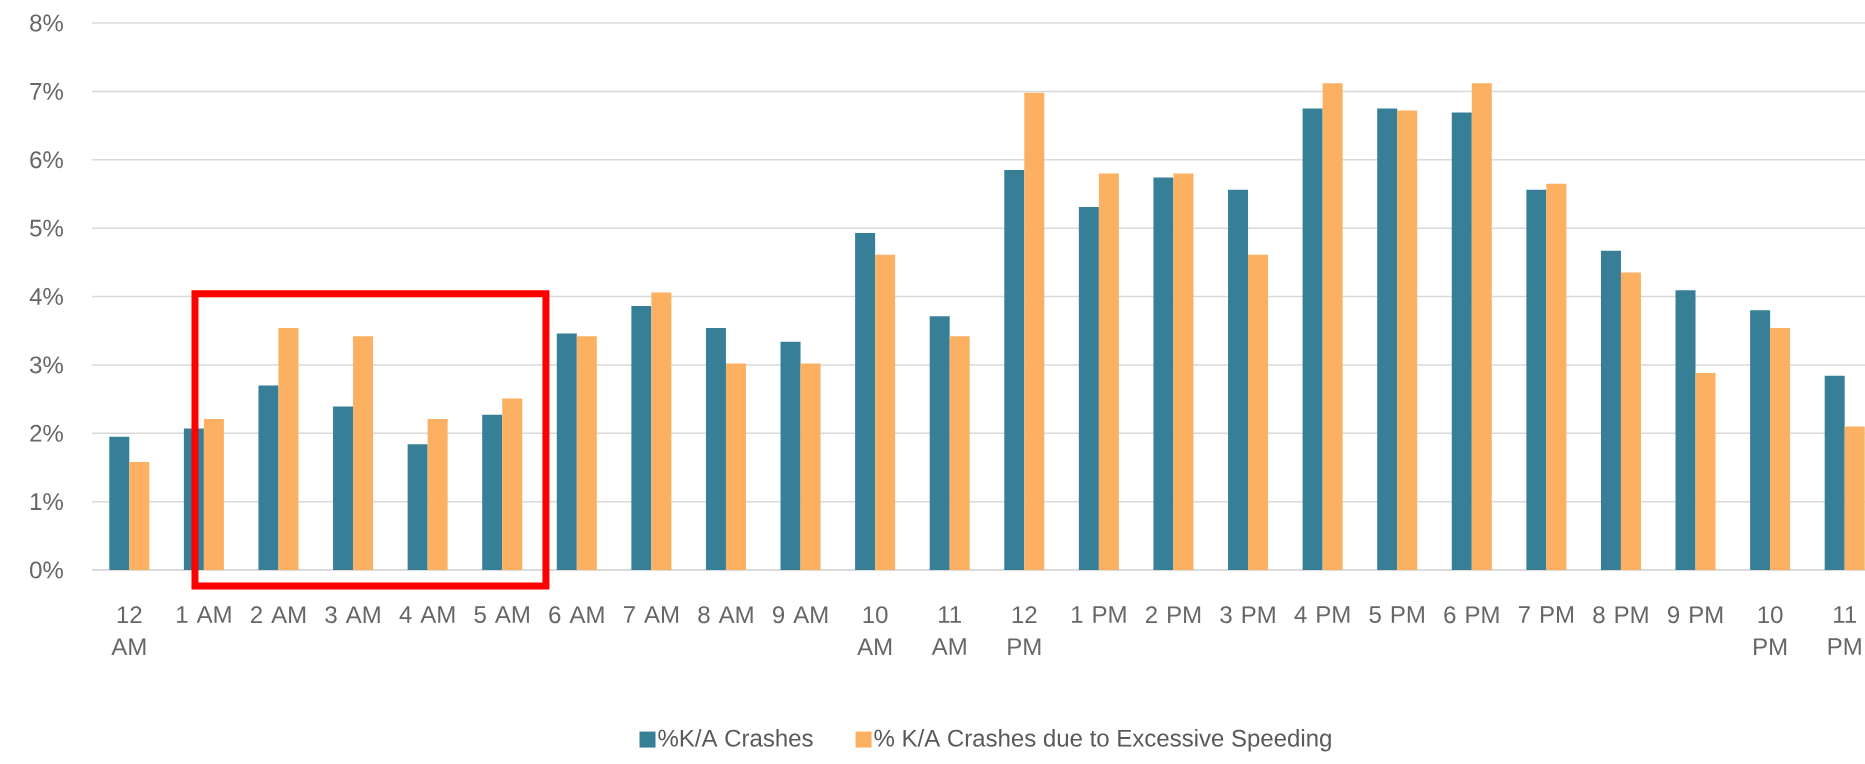  What do you see at coordinates (725, 615) in the screenshot?
I see `x-tick-label: 8 AM` at bounding box center [725, 615].